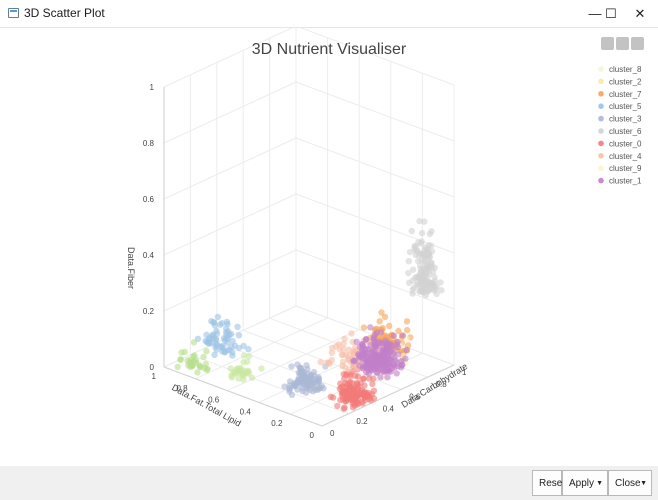  What do you see at coordinates (13, 13) in the screenshot?
I see `app-window-icon` at bounding box center [13, 13].